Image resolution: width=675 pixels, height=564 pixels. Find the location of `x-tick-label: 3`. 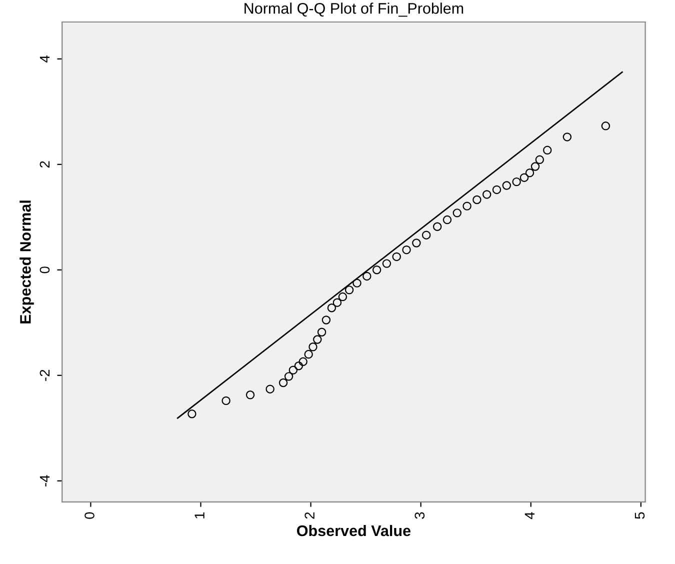

x-tick-label: 3 is located at coordinates (419, 515).